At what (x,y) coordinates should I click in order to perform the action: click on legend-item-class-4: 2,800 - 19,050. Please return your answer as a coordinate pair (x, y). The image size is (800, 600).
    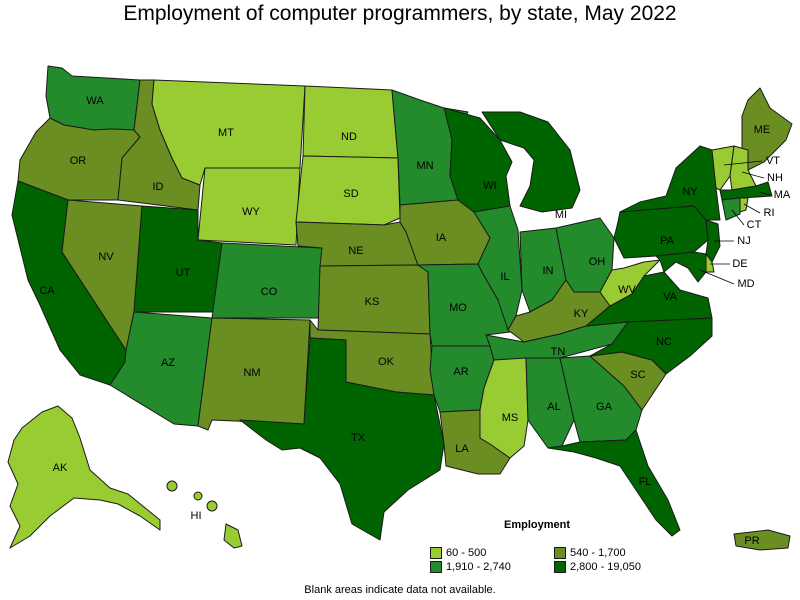
    Looking at the image, I should click on (597, 567).